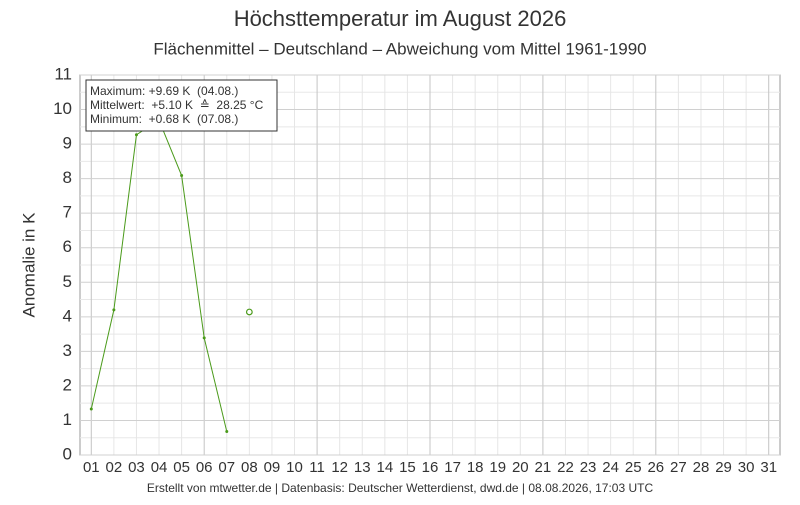 The image size is (800, 505). What do you see at coordinates (384, 467) in the screenshot?
I see `x-tick-label: 14` at bounding box center [384, 467].